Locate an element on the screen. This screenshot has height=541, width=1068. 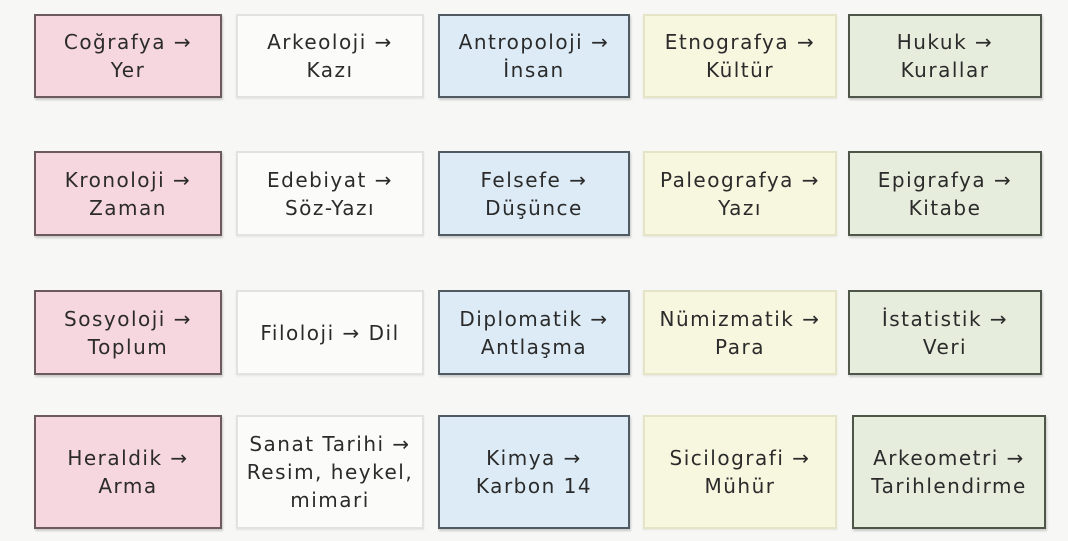
card-meaning: Karbon 14 is located at coordinates (534, 486).